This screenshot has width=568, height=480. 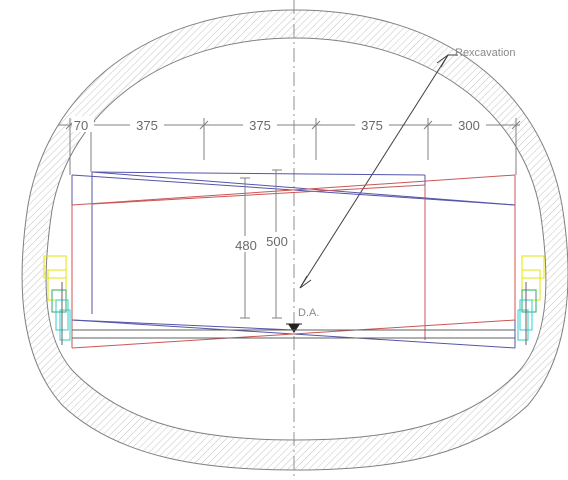 What do you see at coordinates (277, 241) in the screenshot?
I see `height-500-label: 500` at bounding box center [277, 241].